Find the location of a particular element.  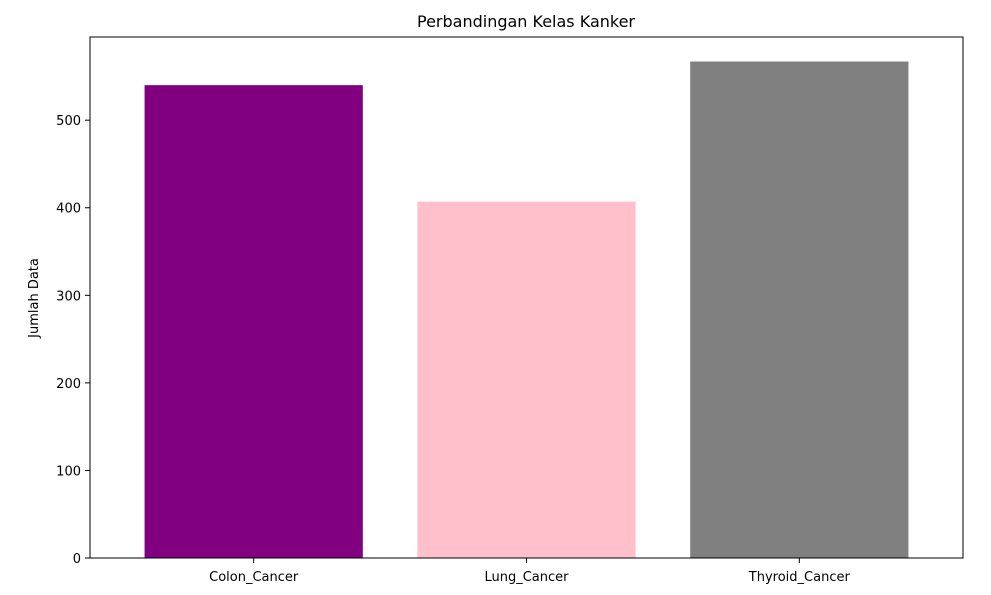

bar-lung-cancer is located at coordinates (526, 380).